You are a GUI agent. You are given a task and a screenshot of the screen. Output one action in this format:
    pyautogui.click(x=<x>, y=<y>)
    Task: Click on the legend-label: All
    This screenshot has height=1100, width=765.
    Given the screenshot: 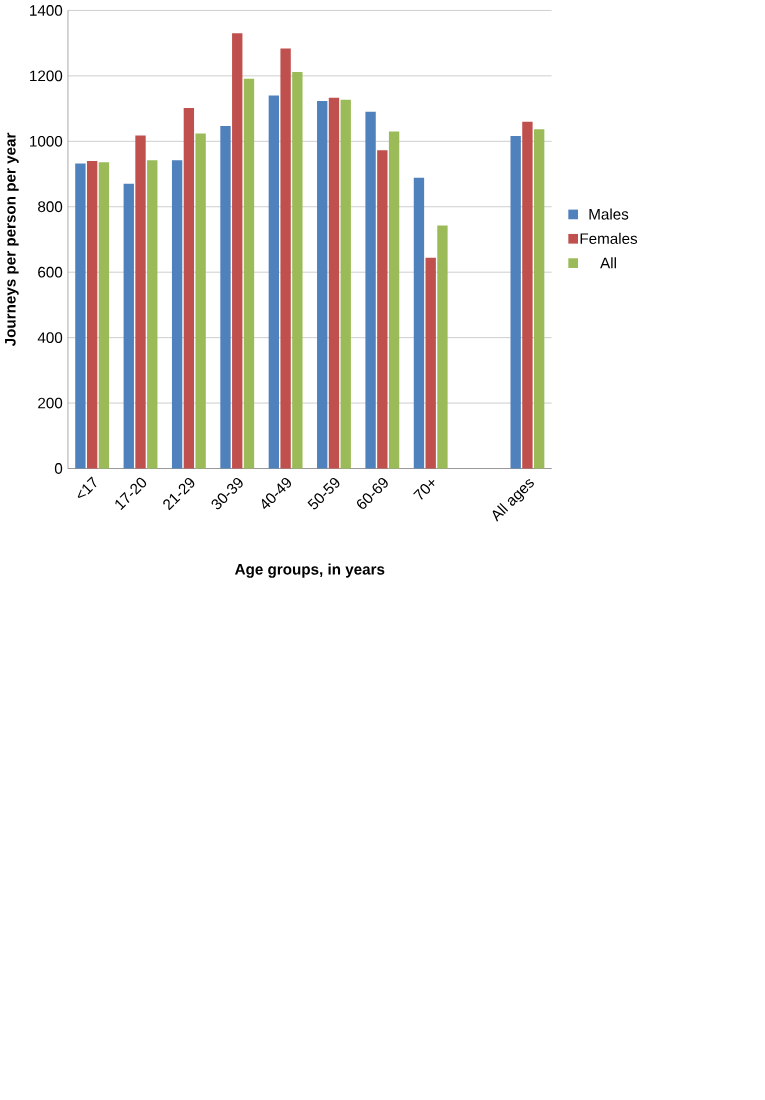 What is the action you would take?
    pyautogui.click(x=608, y=263)
    